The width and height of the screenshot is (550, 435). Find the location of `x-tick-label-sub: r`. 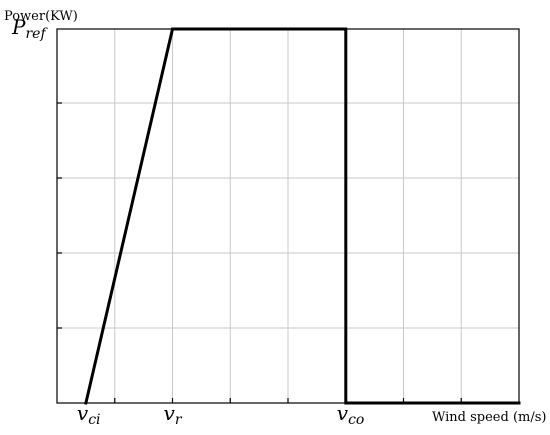

x-tick-label-sub: r is located at coordinates (179, 420).